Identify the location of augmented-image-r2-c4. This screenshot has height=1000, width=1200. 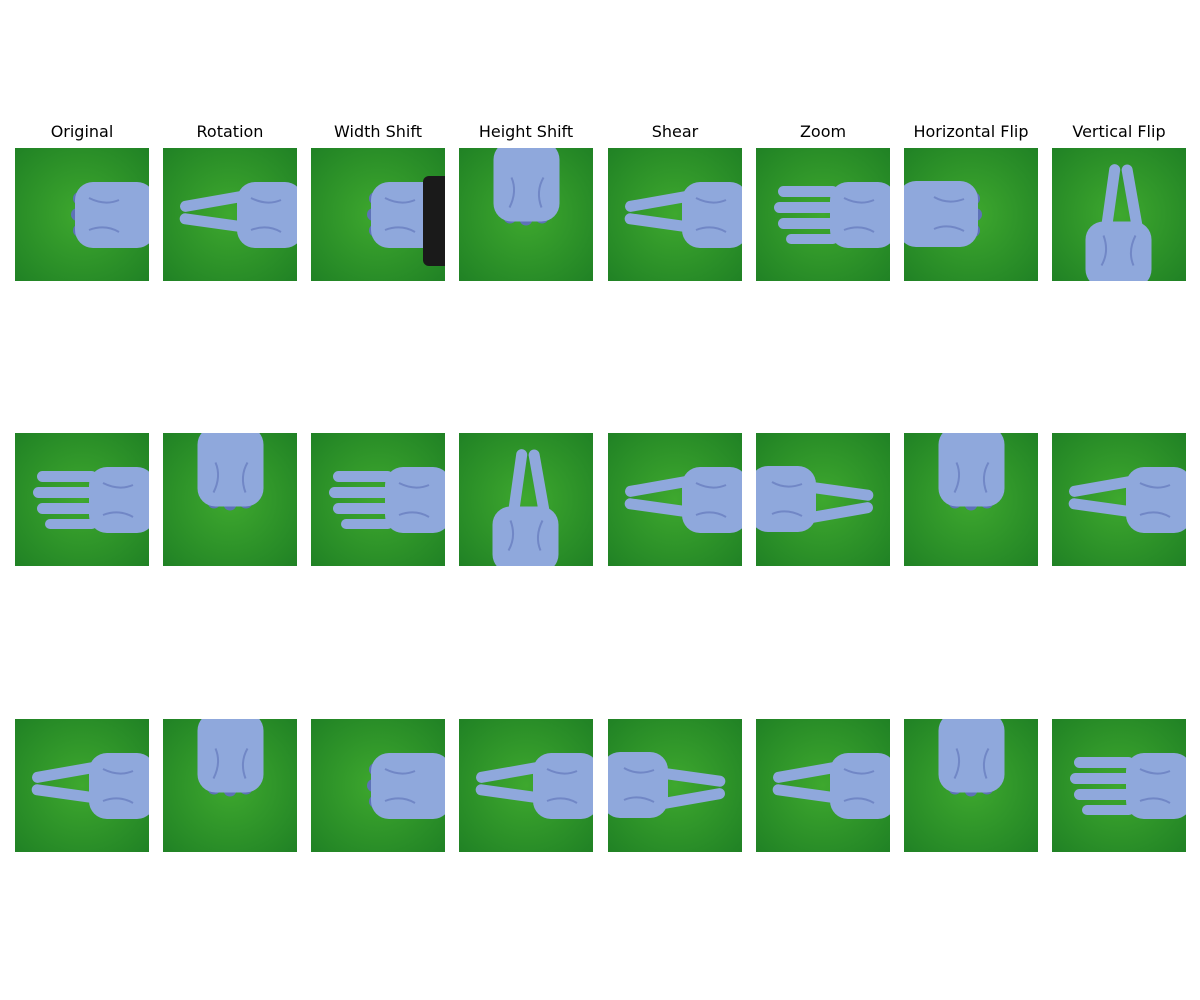
(526, 499).